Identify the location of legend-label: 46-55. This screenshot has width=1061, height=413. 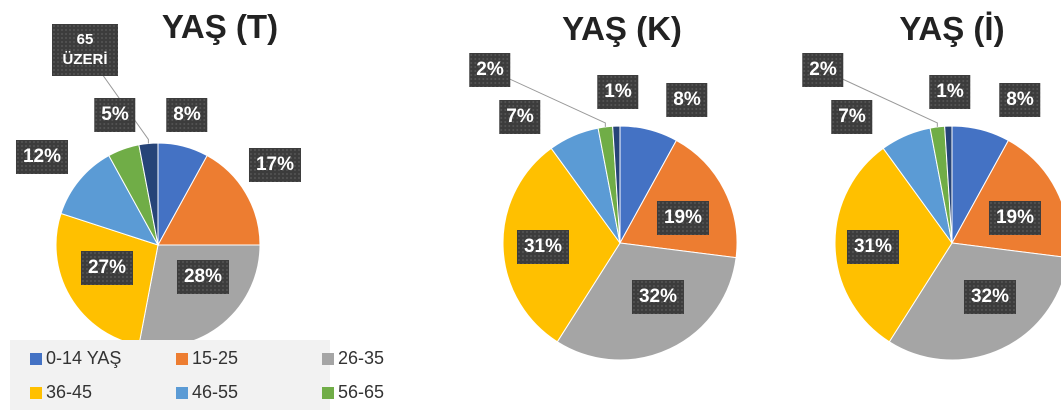
(215, 392).